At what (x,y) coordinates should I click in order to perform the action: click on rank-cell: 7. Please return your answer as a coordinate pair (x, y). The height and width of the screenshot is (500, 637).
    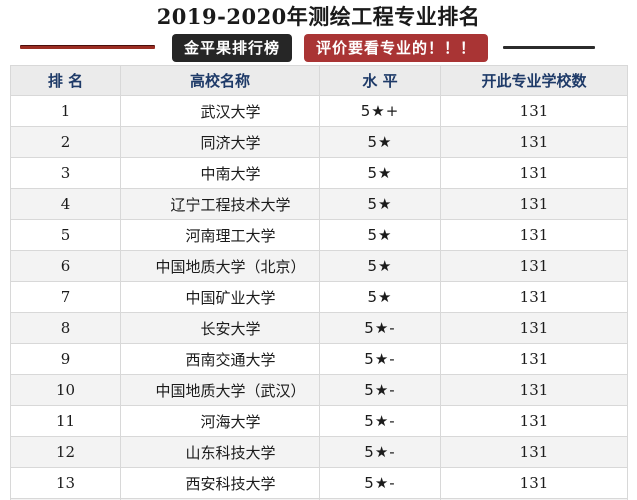
    Looking at the image, I should click on (65, 297).